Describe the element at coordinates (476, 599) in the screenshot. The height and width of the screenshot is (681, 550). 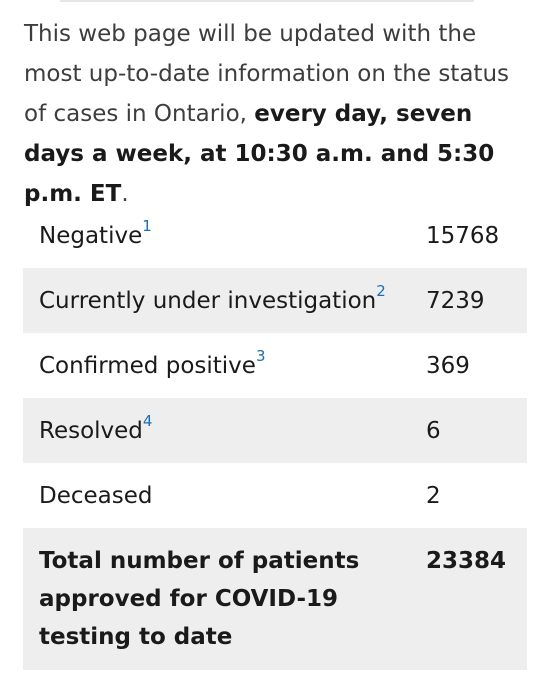
I see `total-value: 23384` at that location.